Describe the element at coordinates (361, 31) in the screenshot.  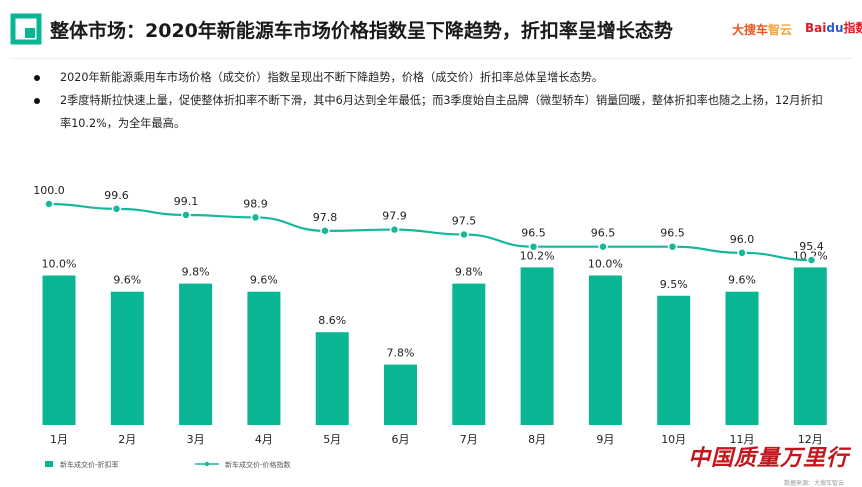
I see `page-title: 整体市场：2020年新能源车市场价格指数呈下降趋势，折扣率呈增长态势` at that location.